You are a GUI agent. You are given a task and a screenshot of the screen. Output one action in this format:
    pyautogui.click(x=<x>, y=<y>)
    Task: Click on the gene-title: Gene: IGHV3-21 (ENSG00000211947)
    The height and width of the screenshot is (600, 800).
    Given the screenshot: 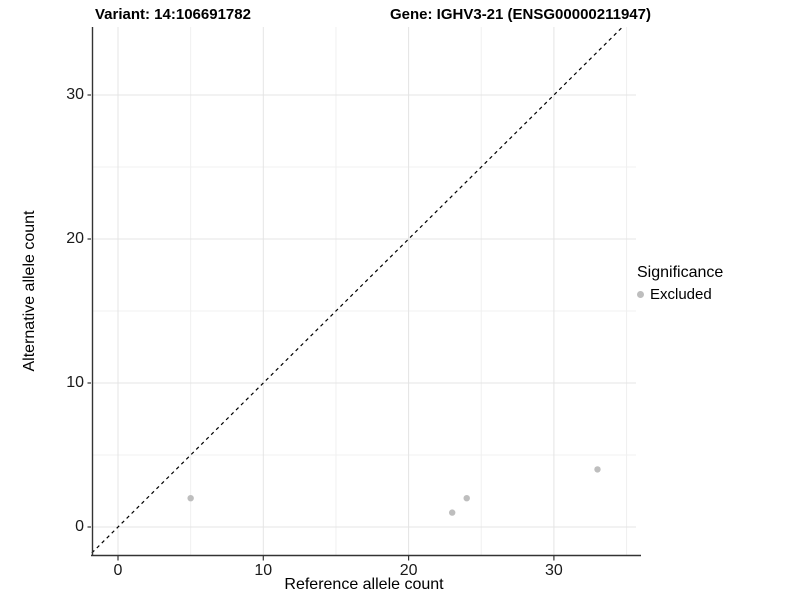 What is the action you would take?
    pyautogui.click(x=520, y=14)
    